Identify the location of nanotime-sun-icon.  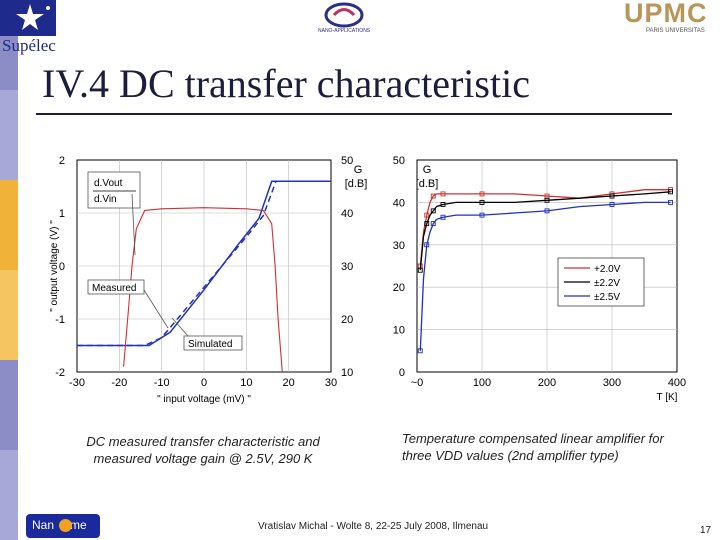
(65, 525).